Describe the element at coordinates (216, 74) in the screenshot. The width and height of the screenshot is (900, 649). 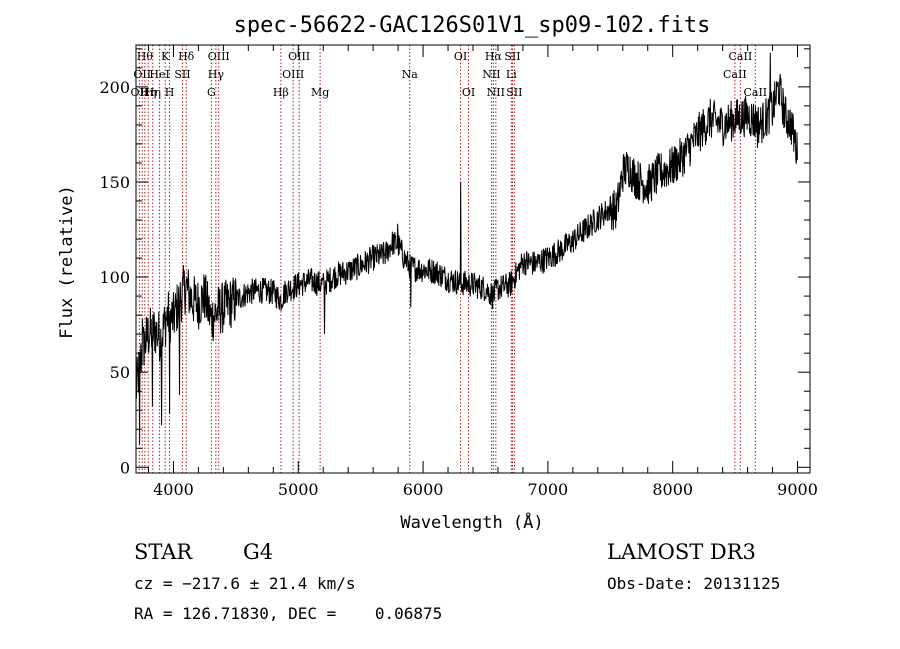
I see `emission-line-label: Hγ` at that location.